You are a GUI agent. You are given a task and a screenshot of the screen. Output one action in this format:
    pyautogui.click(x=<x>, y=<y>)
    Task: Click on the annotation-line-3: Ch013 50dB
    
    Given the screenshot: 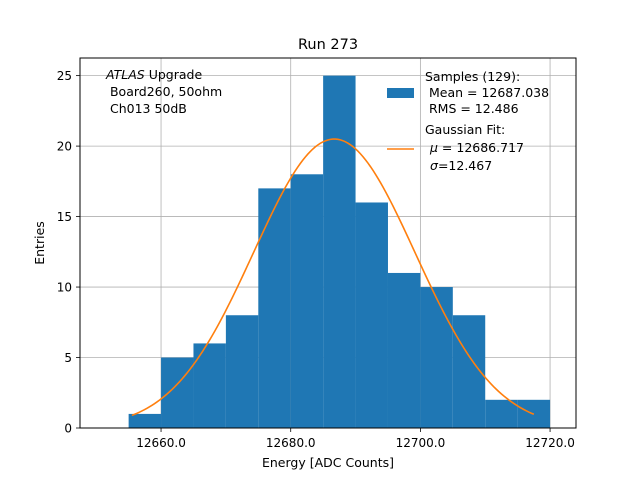 What is the action you would take?
    pyautogui.click(x=146, y=108)
    